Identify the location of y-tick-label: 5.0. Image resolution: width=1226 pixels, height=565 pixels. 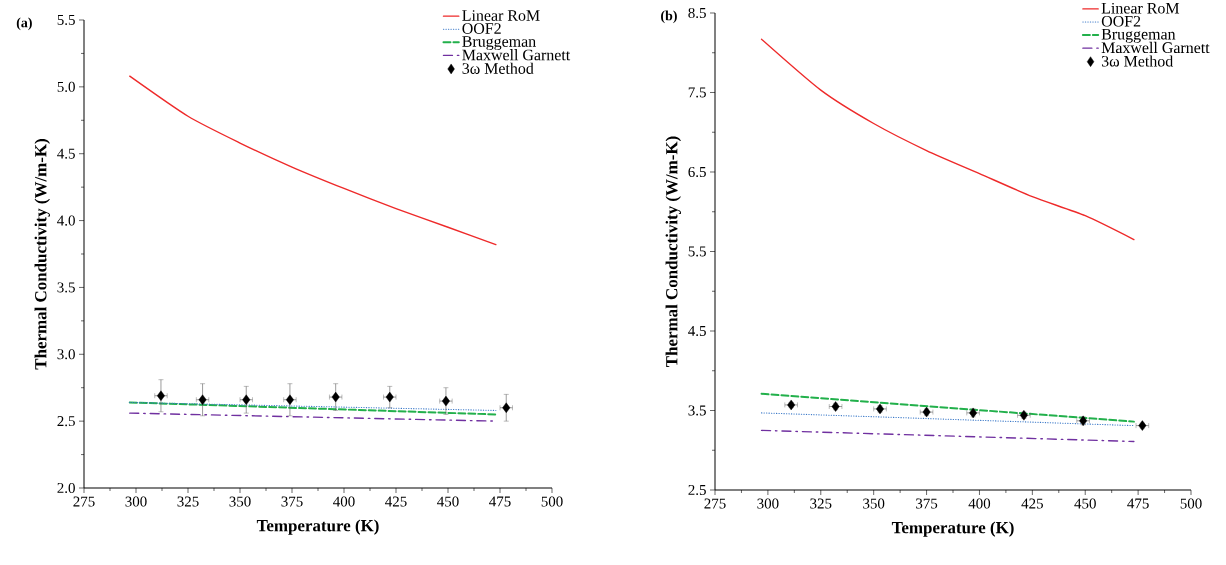
(66, 86).